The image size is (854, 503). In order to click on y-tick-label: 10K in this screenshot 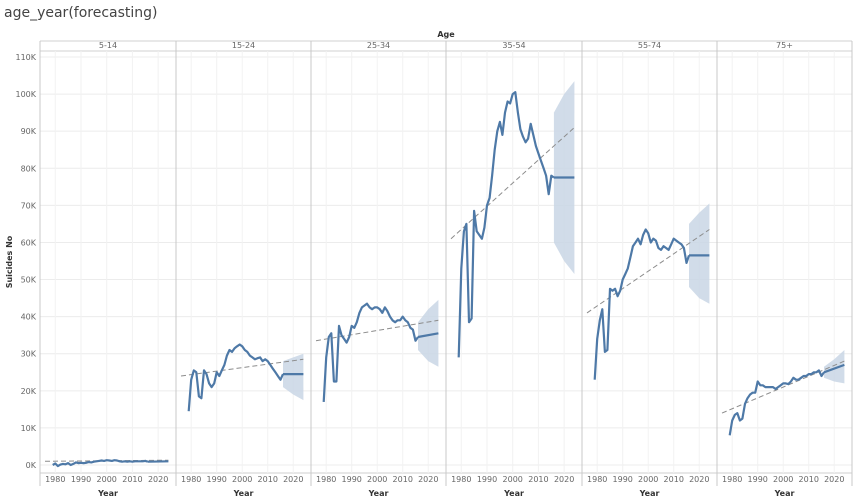, I will do `click(29, 428)`.